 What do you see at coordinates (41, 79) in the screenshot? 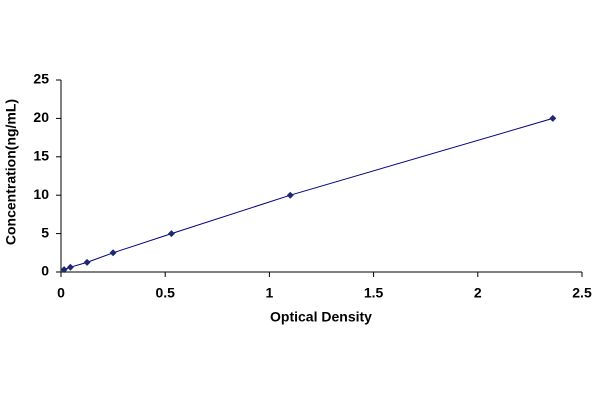
I see `y-tick-label: 25` at bounding box center [41, 79].